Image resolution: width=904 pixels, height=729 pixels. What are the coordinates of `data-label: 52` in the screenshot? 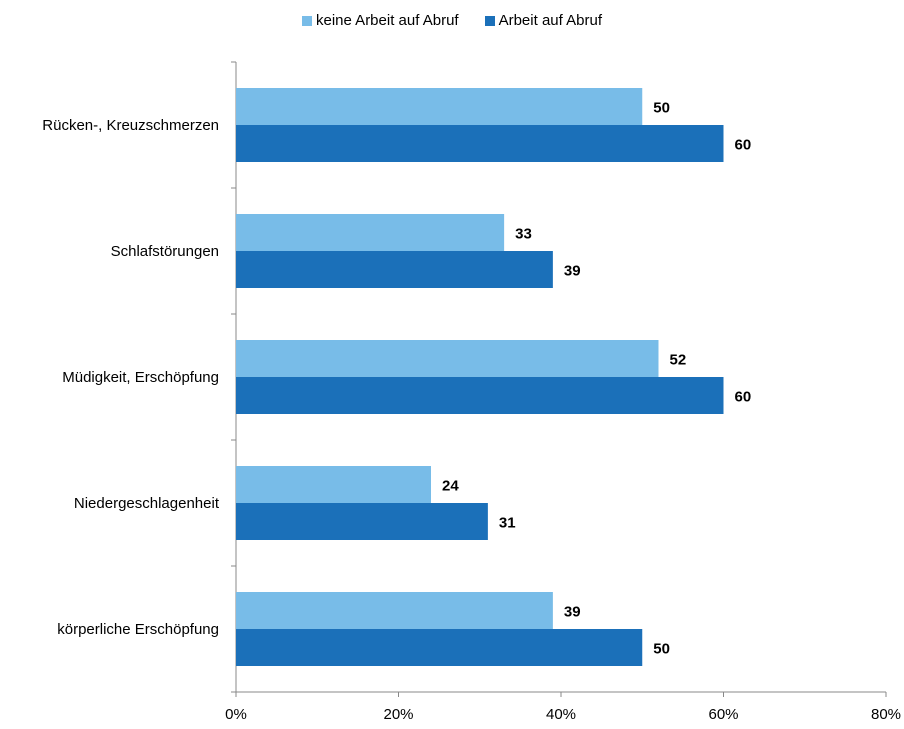 It's located at (678, 360).